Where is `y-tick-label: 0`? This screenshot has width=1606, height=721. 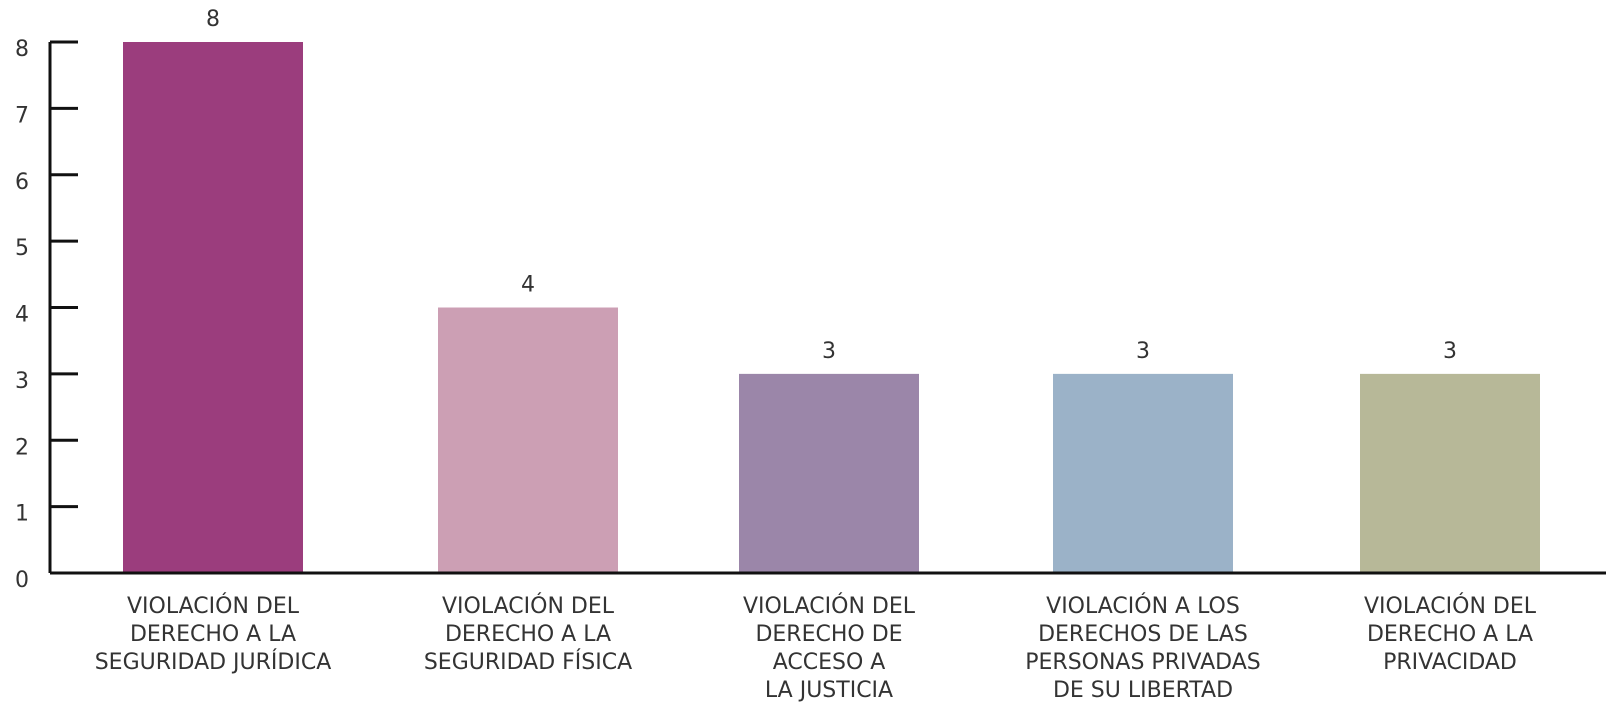 y-tick-label: 0 is located at coordinates (22, 580).